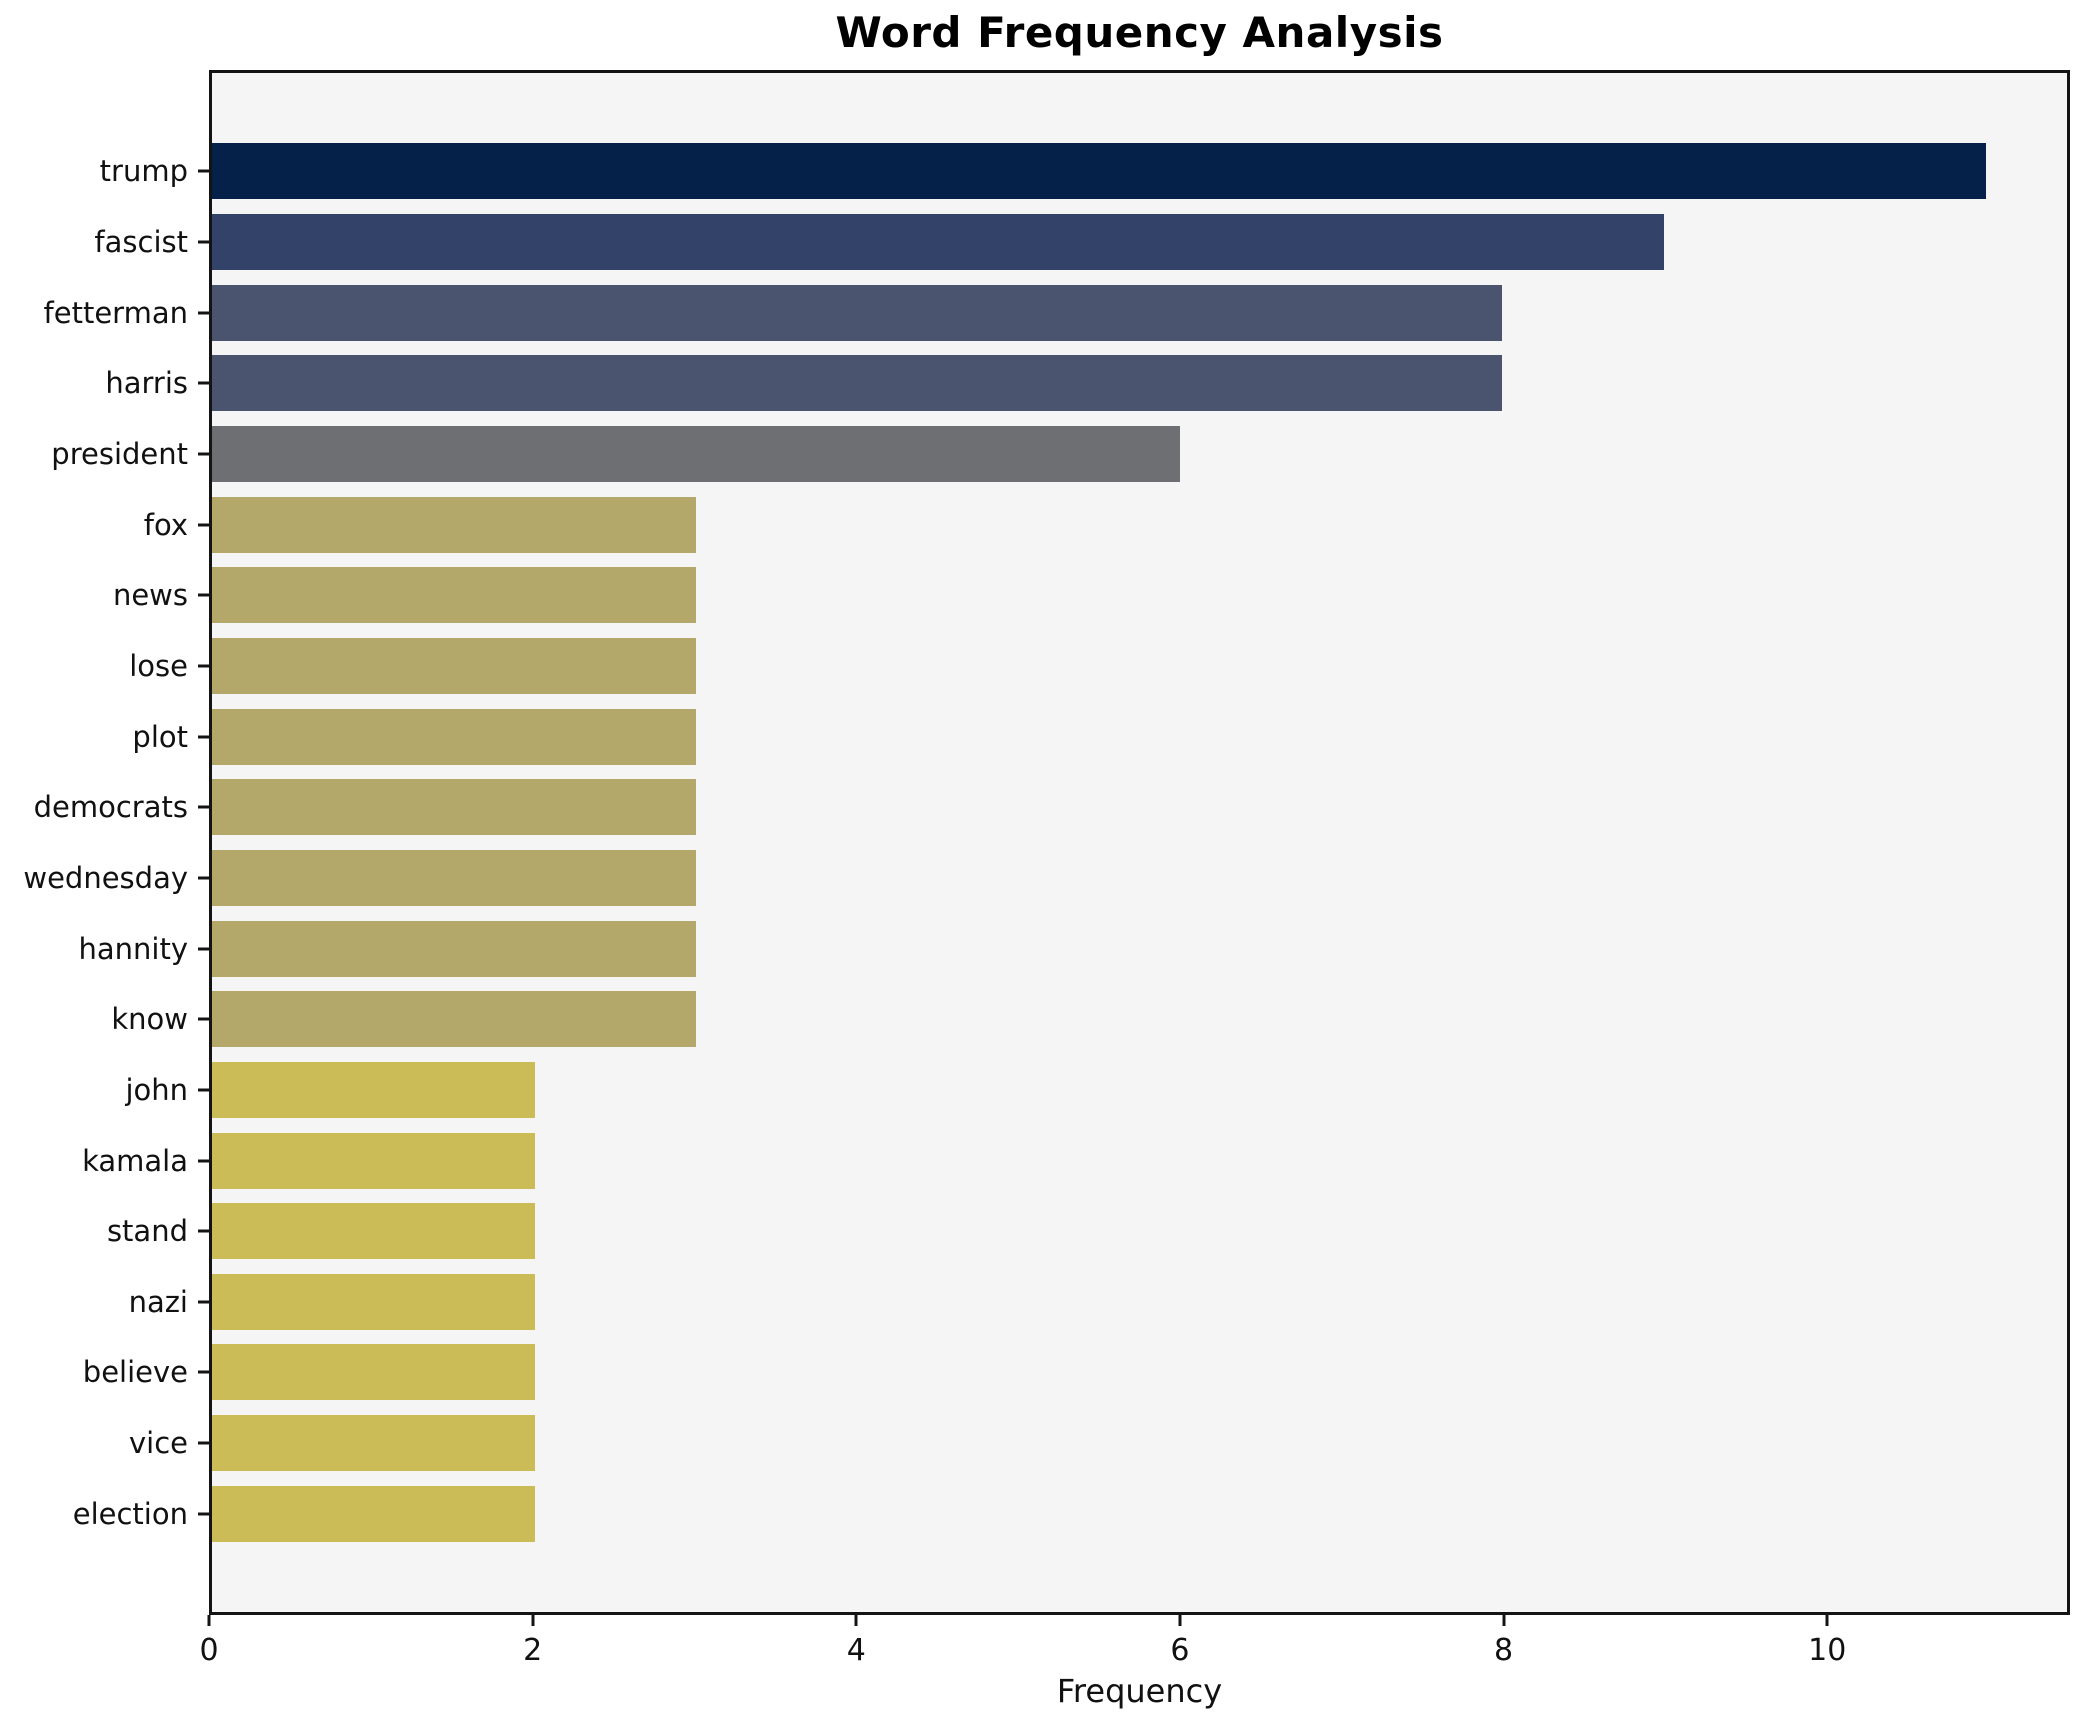 The height and width of the screenshot is (1722, 2088). Describe the element at coordinates (110, 807) in the screenshot. I see `y-axis-label: democrats` at that location.